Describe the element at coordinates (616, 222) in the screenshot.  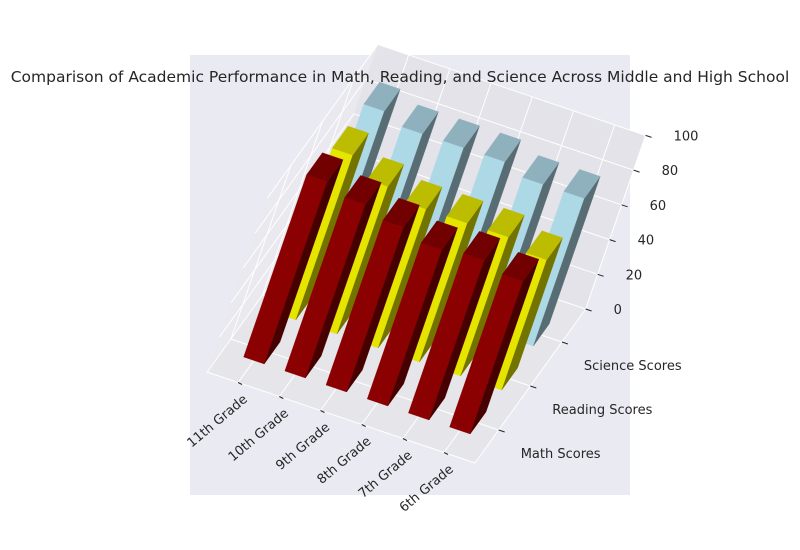
I see `z-axis-line` at that location.